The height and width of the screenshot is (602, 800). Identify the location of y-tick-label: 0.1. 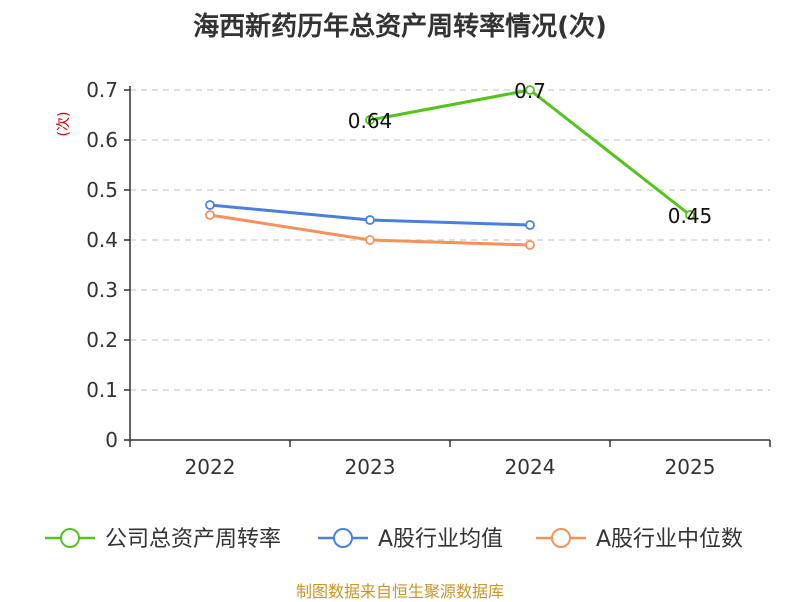
(102, 390).